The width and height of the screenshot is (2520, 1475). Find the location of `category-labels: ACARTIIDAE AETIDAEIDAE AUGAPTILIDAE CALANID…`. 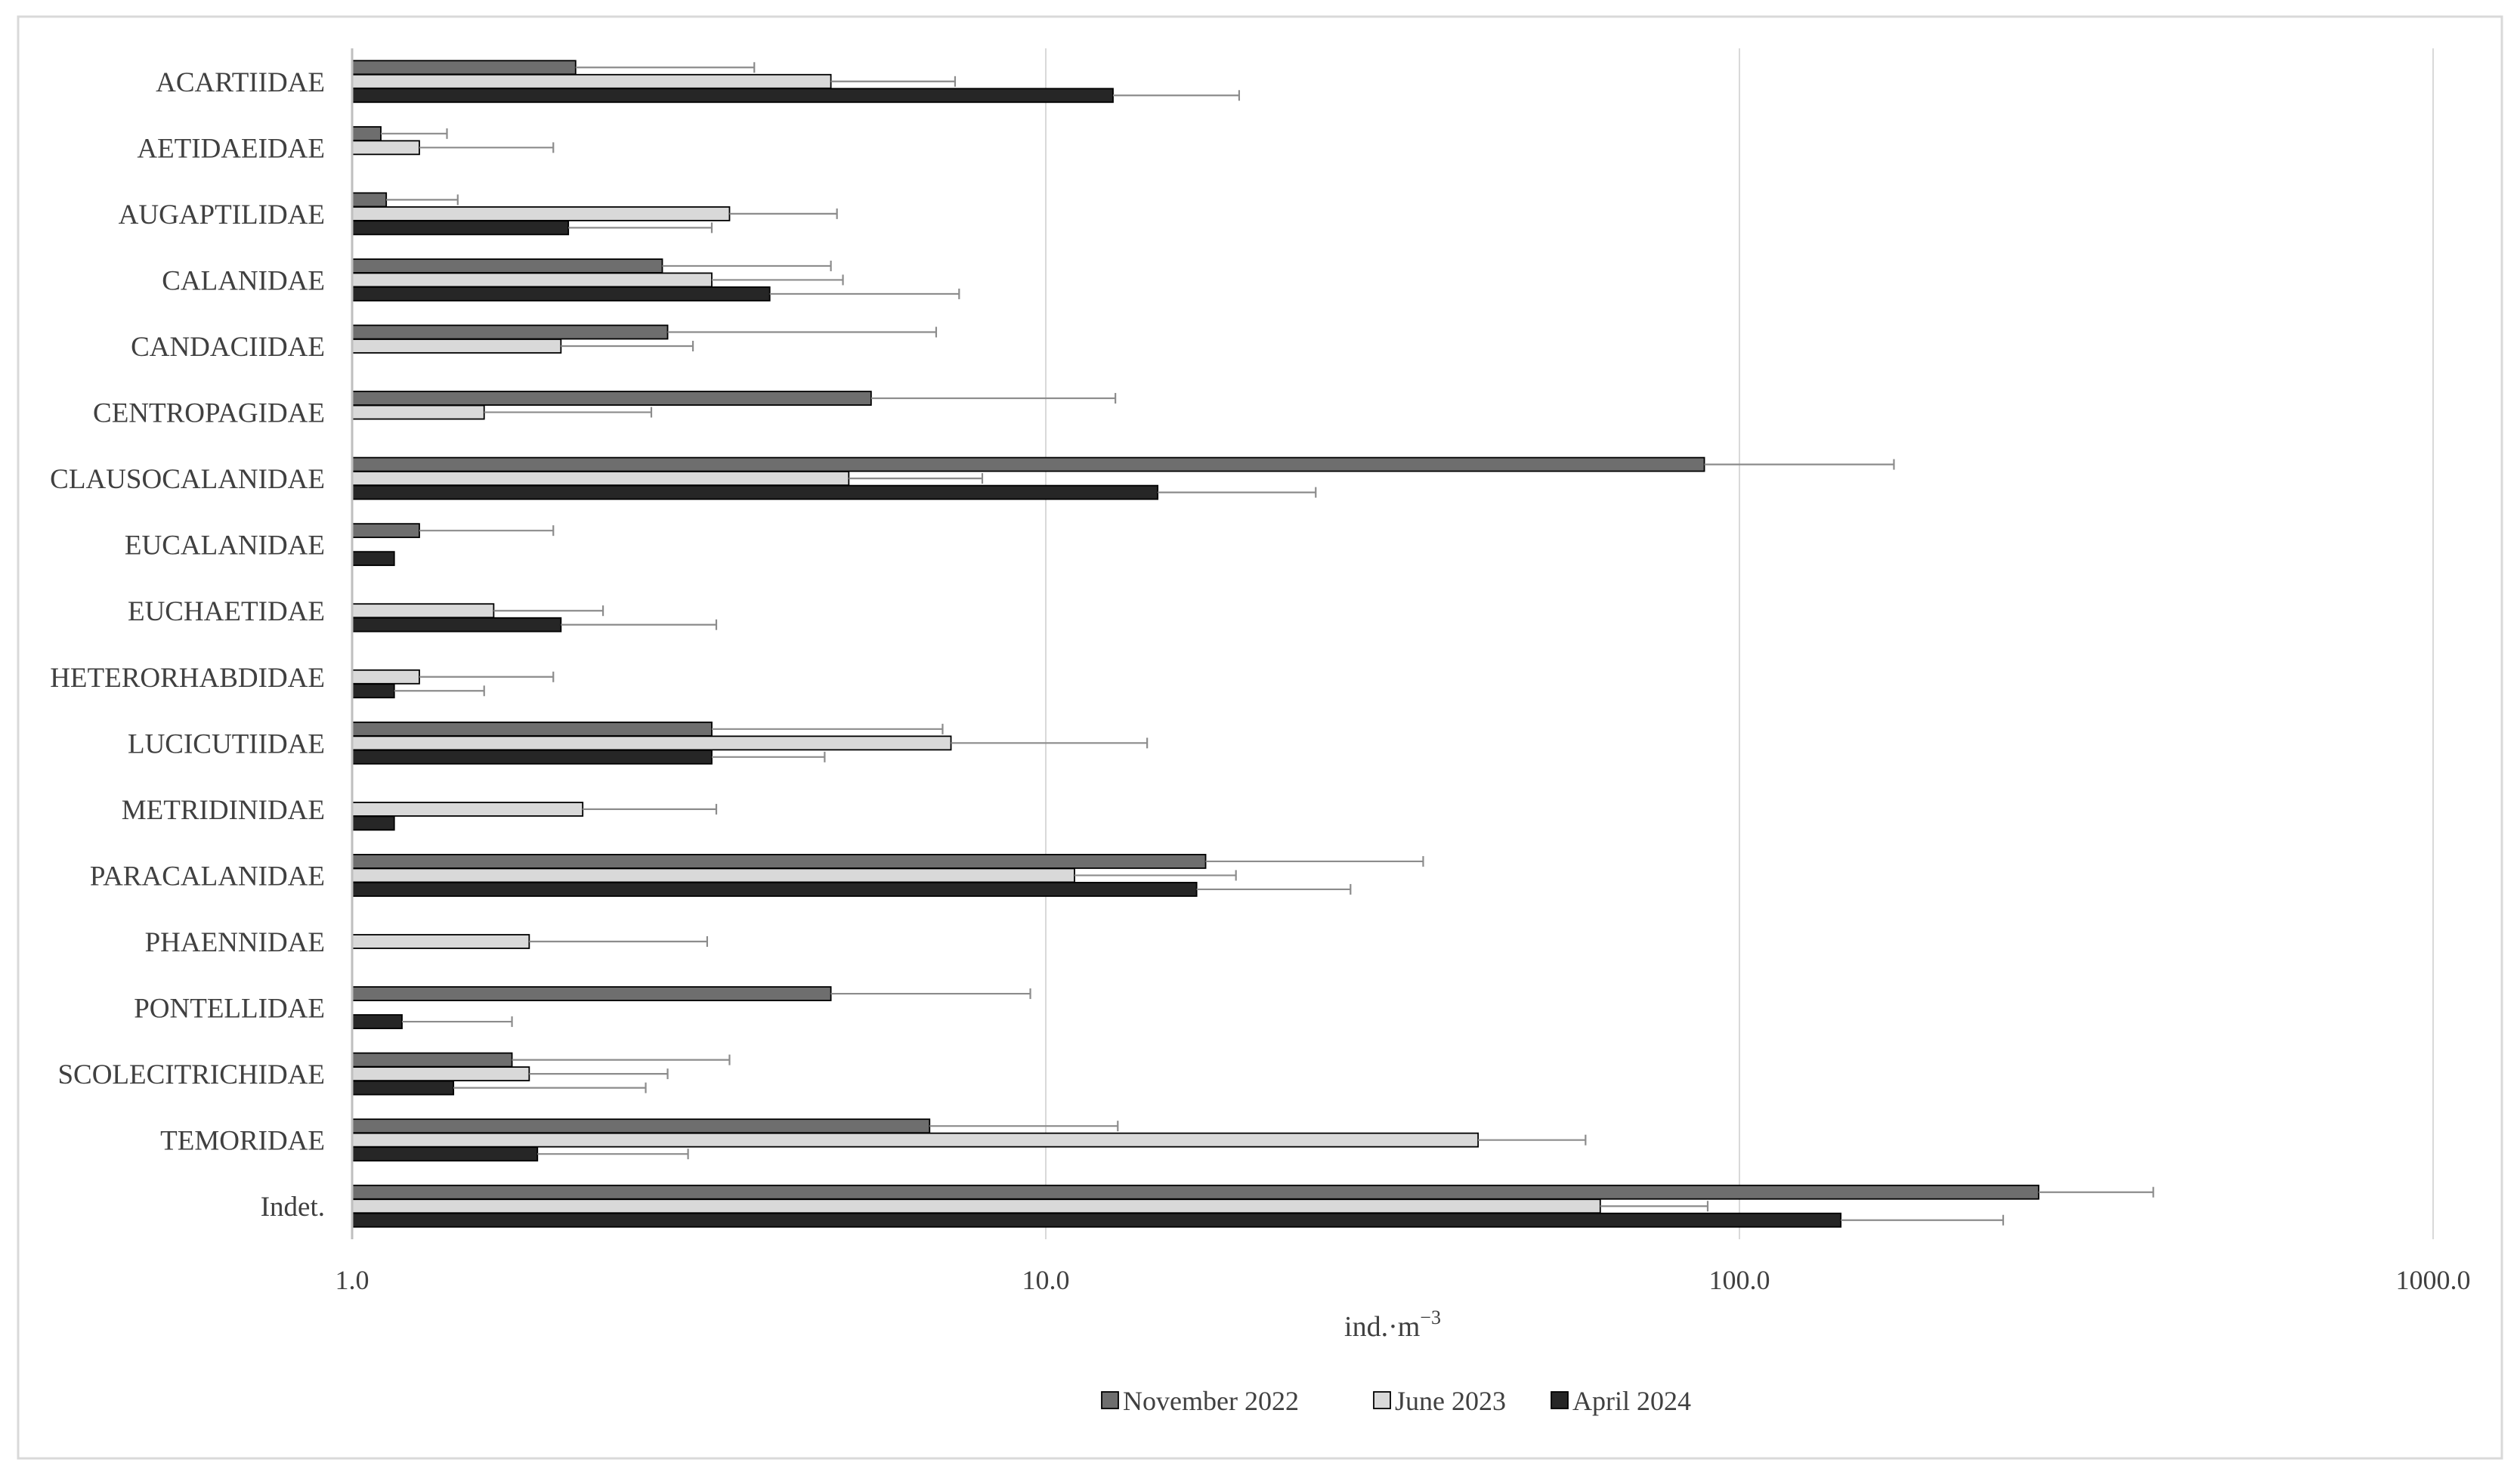

category-labels: ACARTIIDAE AETIDAEIDAE AUGAPTILIDAE CALANID… is located at coordinates (187, 645).